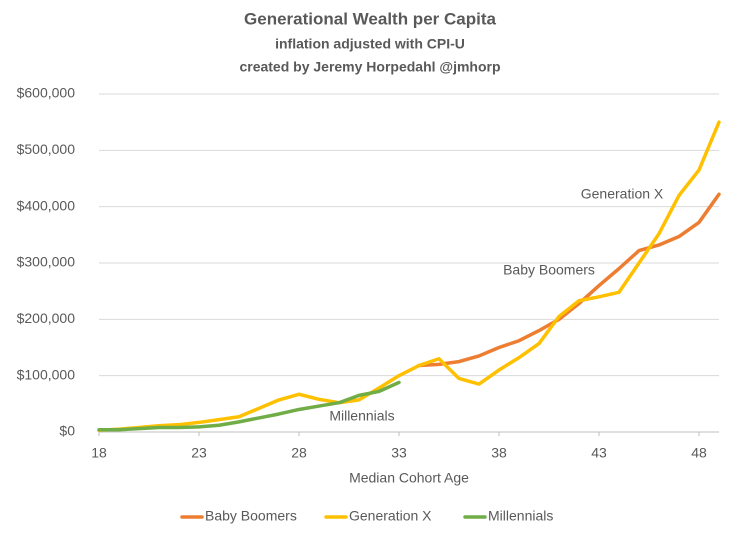  I want to click on y-tick-label: $500,000, so click(46, 149).